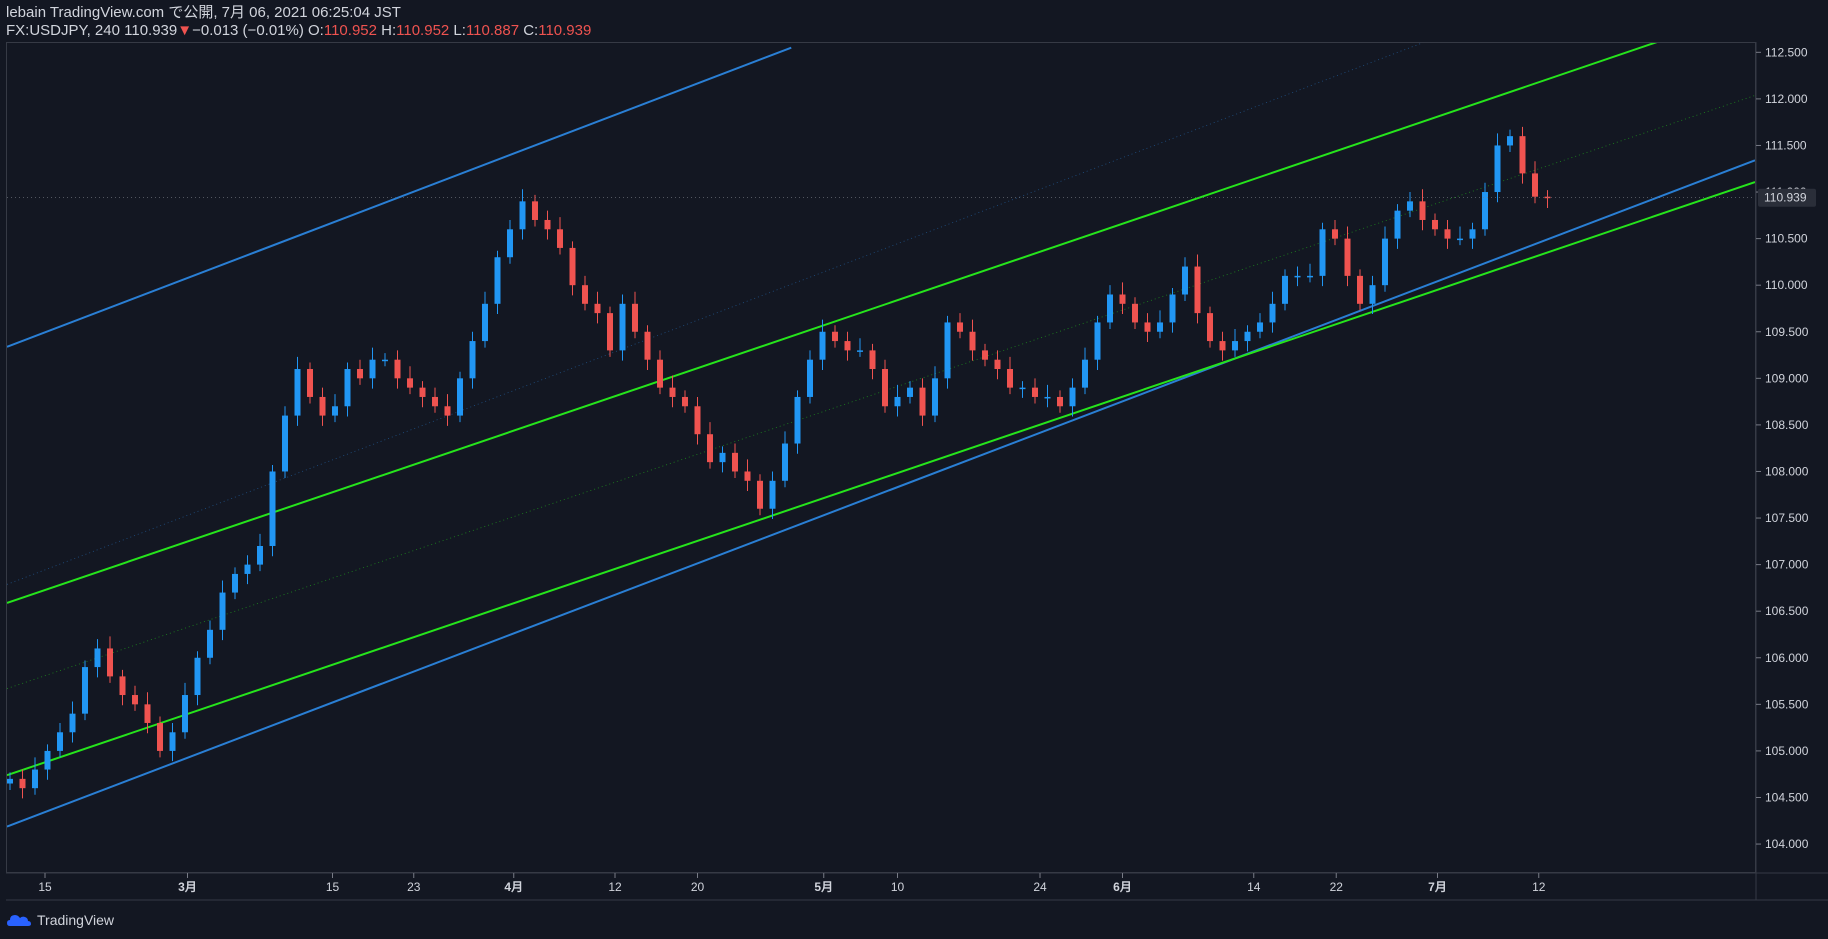 This screenshot has width=1828, height=939. I want to click on price-tick-label: 106.000, so click(1787, 658).